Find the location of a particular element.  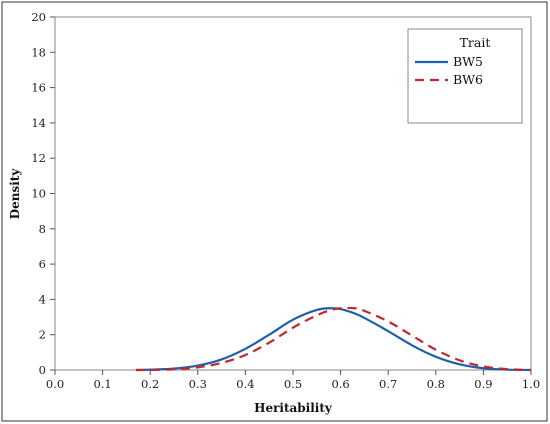

legend: Trait BW5 BW6 is located at coordinates (465, 76).